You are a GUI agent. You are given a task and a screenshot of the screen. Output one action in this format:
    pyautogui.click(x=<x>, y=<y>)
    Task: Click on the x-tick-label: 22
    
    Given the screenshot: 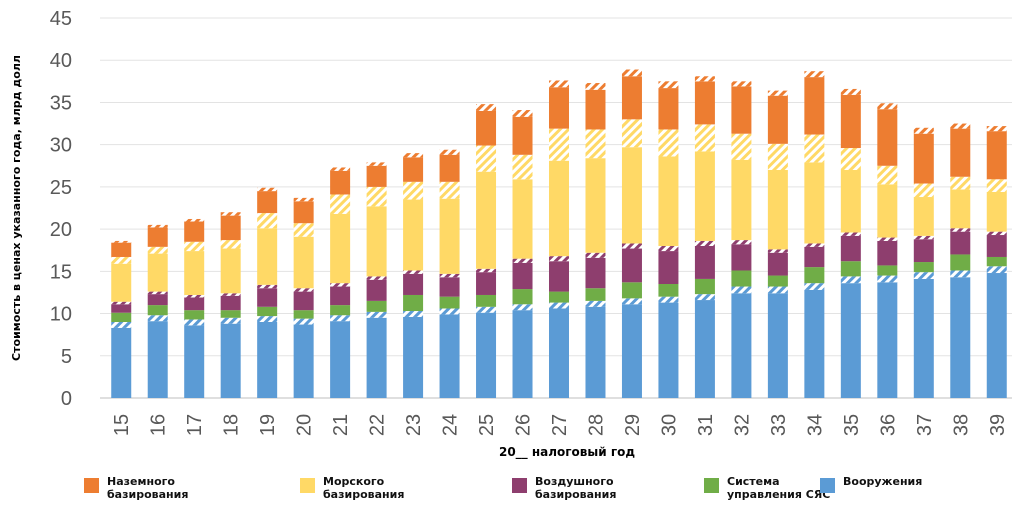 What is the action you would take?
    pyautogui.click(x=378, y=425)
    